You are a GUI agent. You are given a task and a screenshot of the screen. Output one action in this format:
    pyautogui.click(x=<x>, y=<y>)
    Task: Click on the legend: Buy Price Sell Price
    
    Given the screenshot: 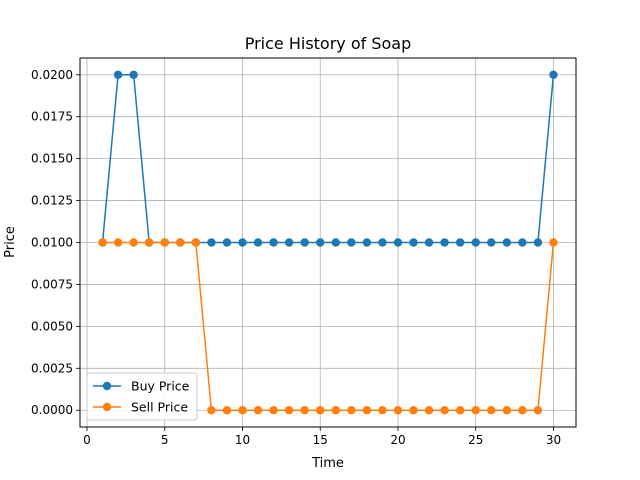 What is the action you would take?
    pyautogui.click(x=142, y=396)
    